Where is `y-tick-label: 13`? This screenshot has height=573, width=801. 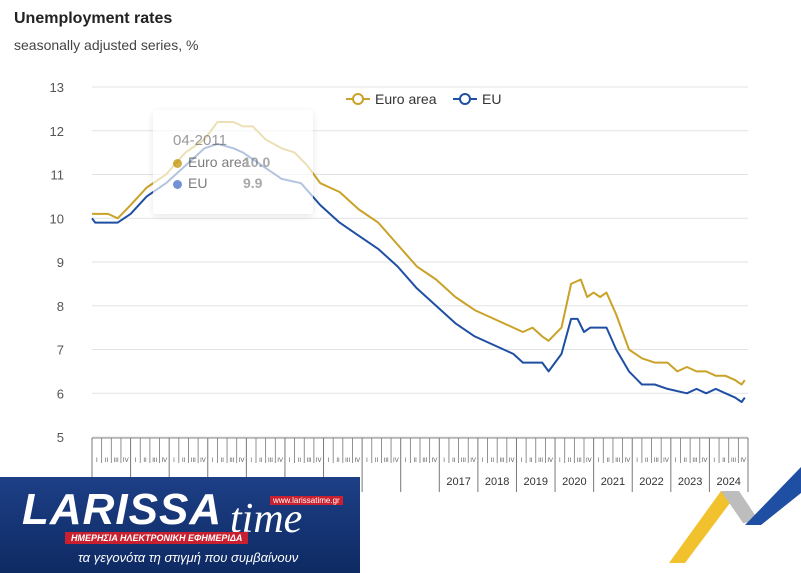
y-tick-label: 13 is located at coordinates (57, 87).